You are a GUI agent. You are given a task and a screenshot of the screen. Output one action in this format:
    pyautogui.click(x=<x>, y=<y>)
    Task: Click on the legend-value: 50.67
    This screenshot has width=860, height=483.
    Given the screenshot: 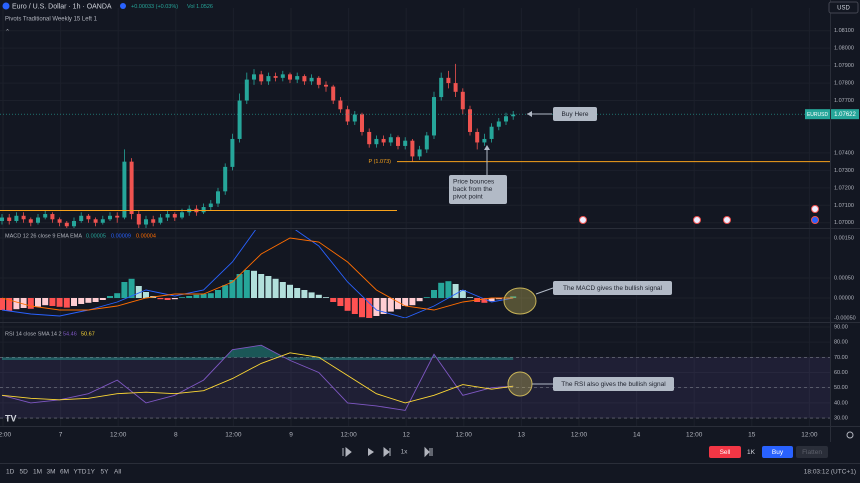 What is the action you would take?
    pyautogui.click(x=88, y=334)
    